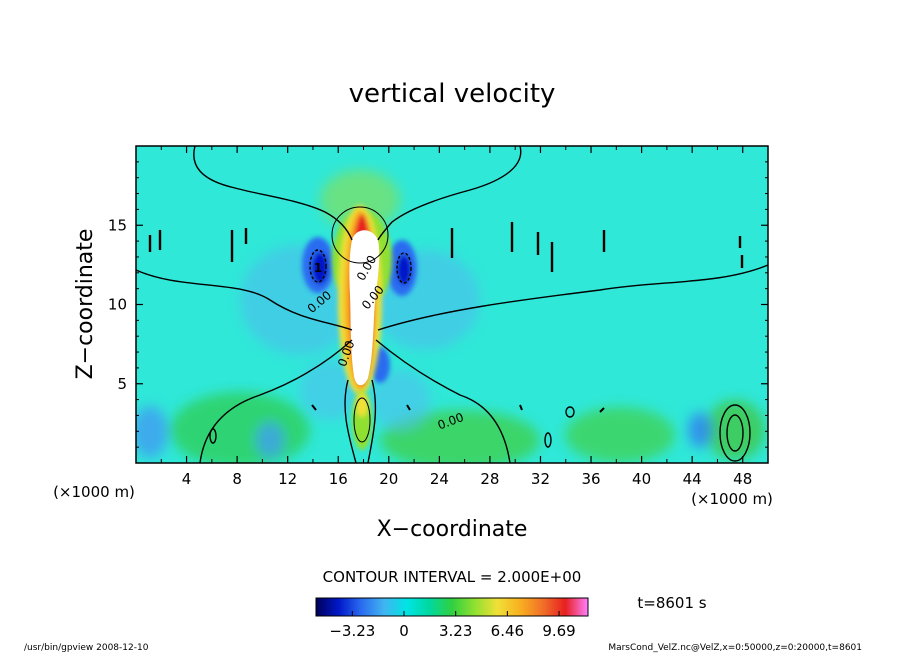 The image size is (904, 654). Describe the element at coordinates (338, 479) in the screenshot. I see `x-tick-label: 16` at that location.